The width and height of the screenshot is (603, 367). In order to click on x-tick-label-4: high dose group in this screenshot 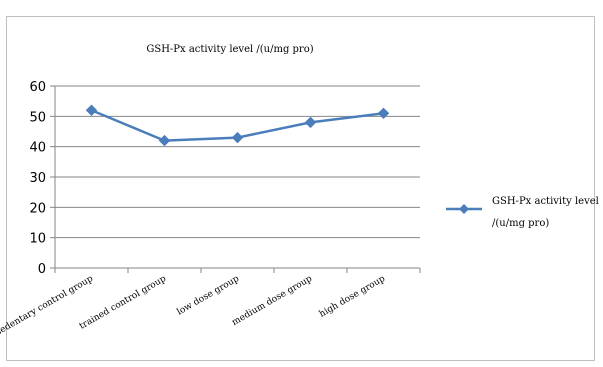, I will do `click(352, 297)`.